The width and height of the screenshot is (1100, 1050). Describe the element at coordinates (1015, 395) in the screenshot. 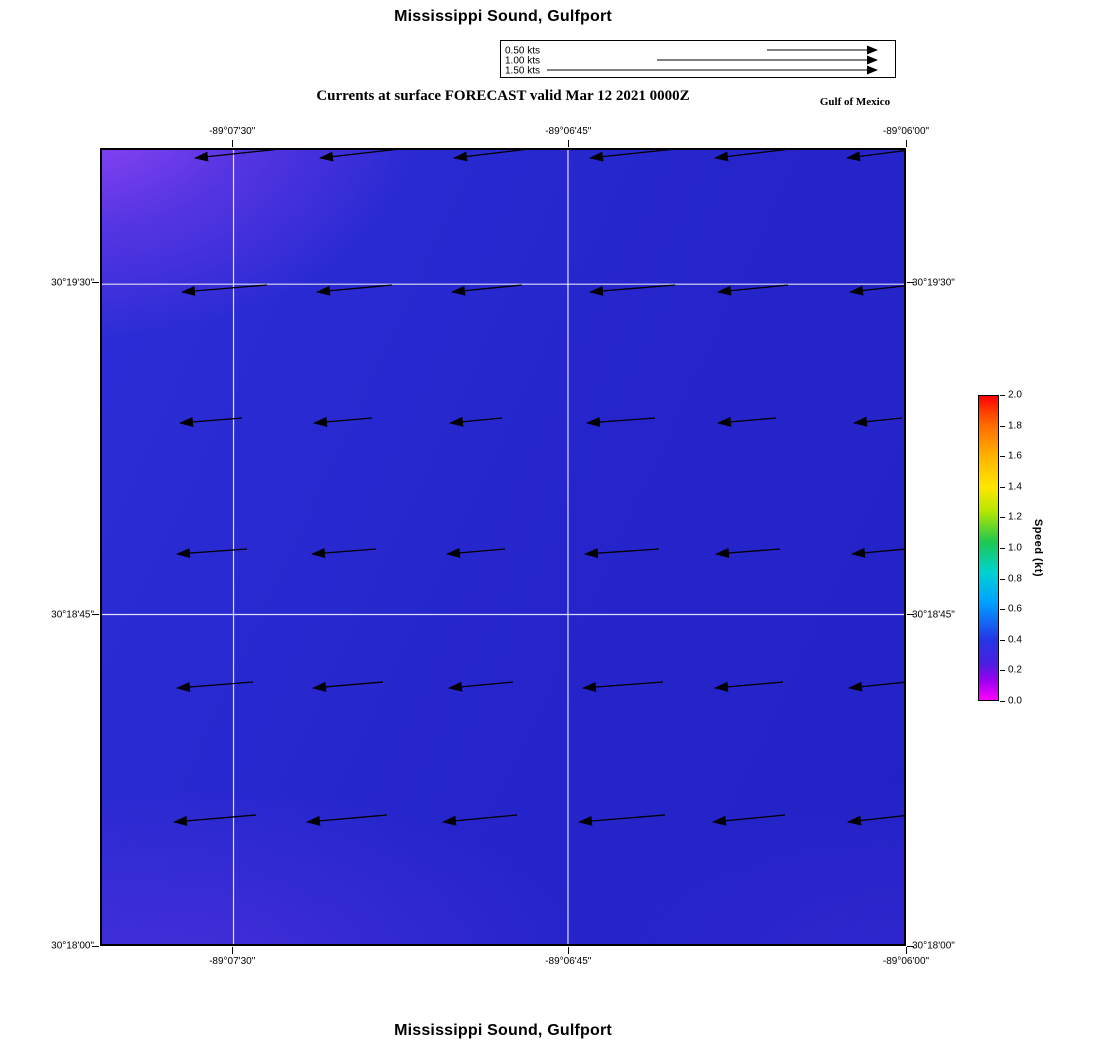

I see `colorbar-tick-label: 2.0` at that location.